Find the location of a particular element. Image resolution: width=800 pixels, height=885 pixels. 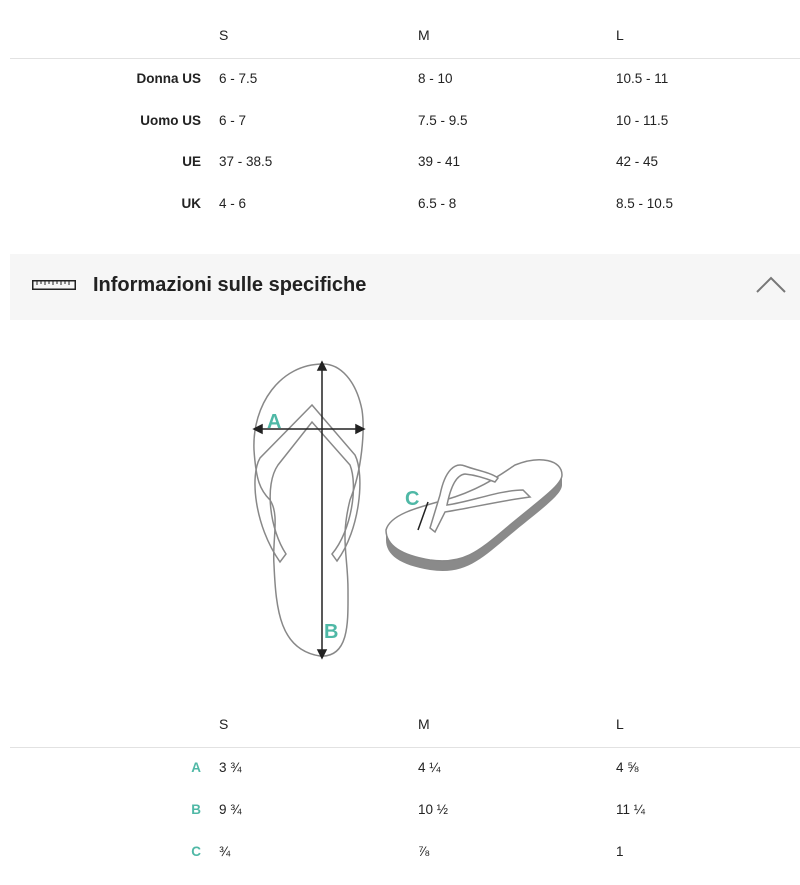

spec-section-header: Informazioni sulle specifiche is located at coordinates (405, 287).